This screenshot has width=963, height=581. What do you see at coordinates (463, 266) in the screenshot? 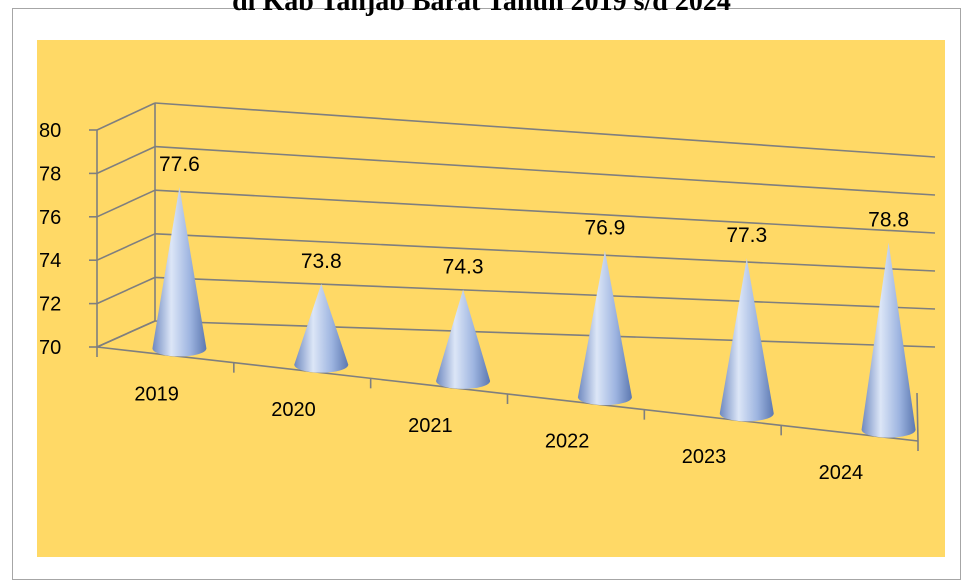
I see `data-label: 74.3` at bounding box center [463, 266].